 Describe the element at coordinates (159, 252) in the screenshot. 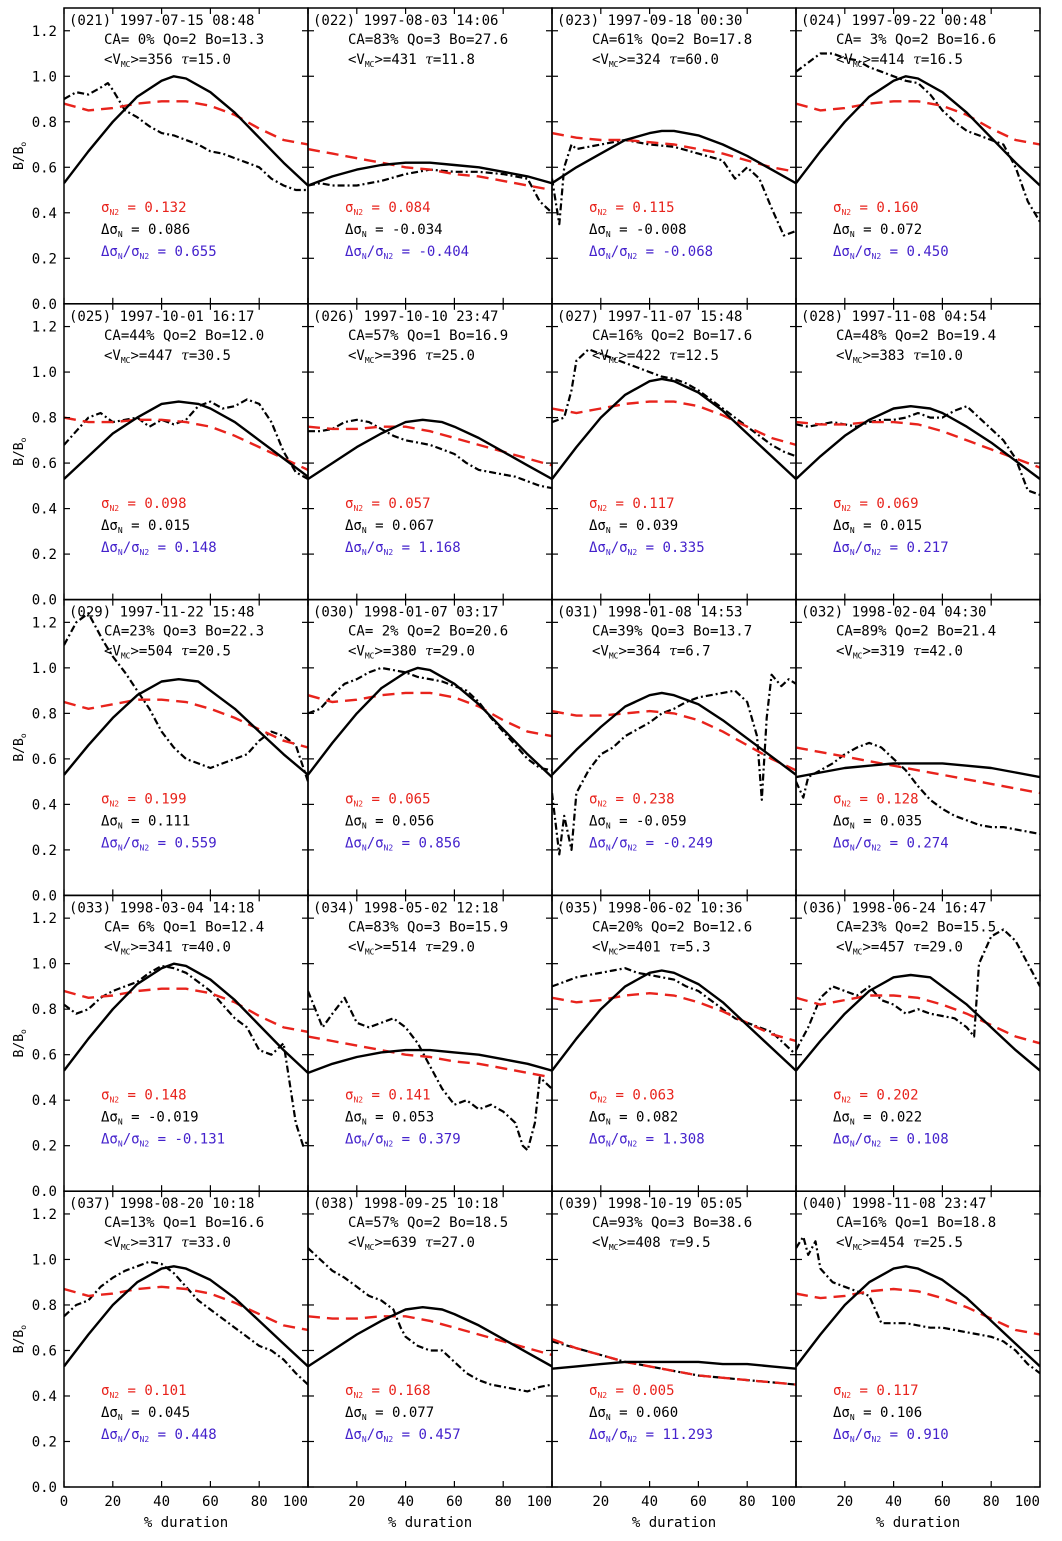

I see `ratio-text: ΔσN/σN2 = 0.655` at that location.